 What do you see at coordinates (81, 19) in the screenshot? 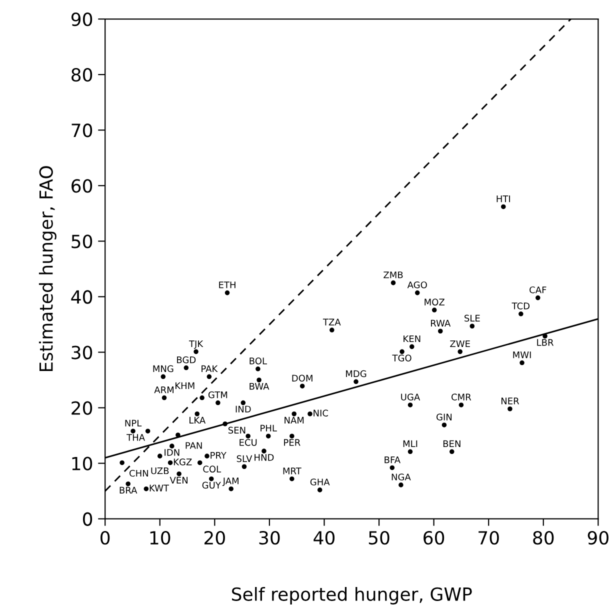
I see `y-tick-label: 90` at bounding box center [81, 19].